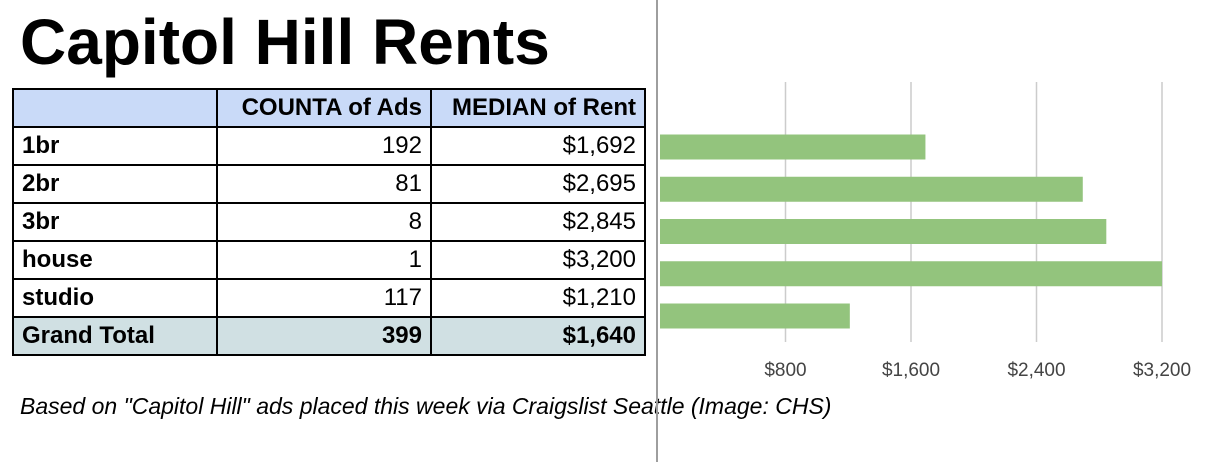 The height and width of the screenshot is (462, 1208). Describe the element at coordinates (755, 316) in the screenshot. I see `bar-studio` at that location.